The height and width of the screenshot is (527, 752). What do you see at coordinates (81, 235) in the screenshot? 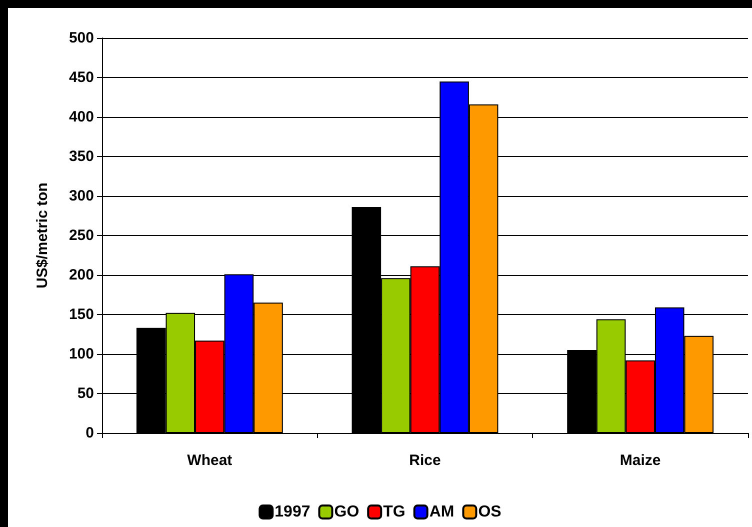
I see `y-tick-label: 250` at bounding box center [81, 235].